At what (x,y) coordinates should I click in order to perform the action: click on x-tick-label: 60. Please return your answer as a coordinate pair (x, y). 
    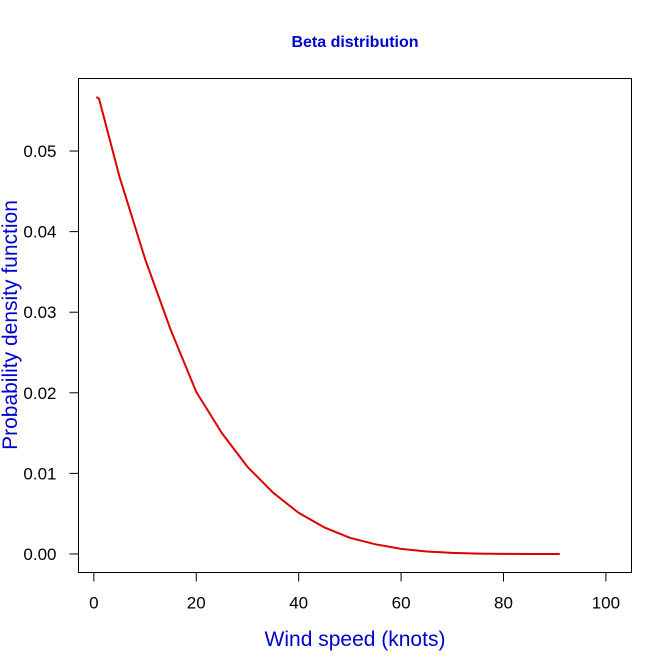
    Looking at the image, I should click on (401, 603).